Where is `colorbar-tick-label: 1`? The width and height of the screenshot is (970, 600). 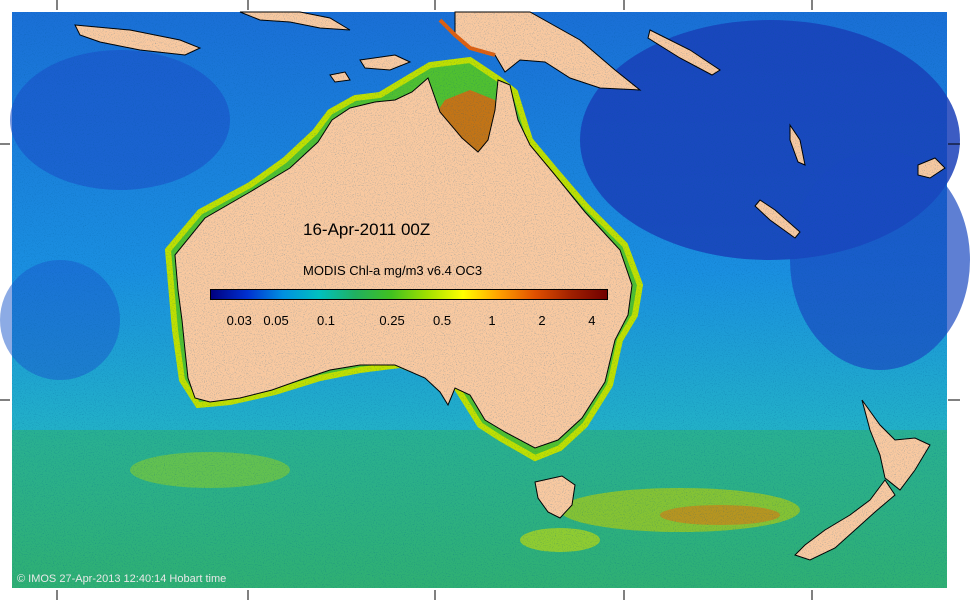 colorbar-tick-label: 1 is located at coordinates (492, 320).